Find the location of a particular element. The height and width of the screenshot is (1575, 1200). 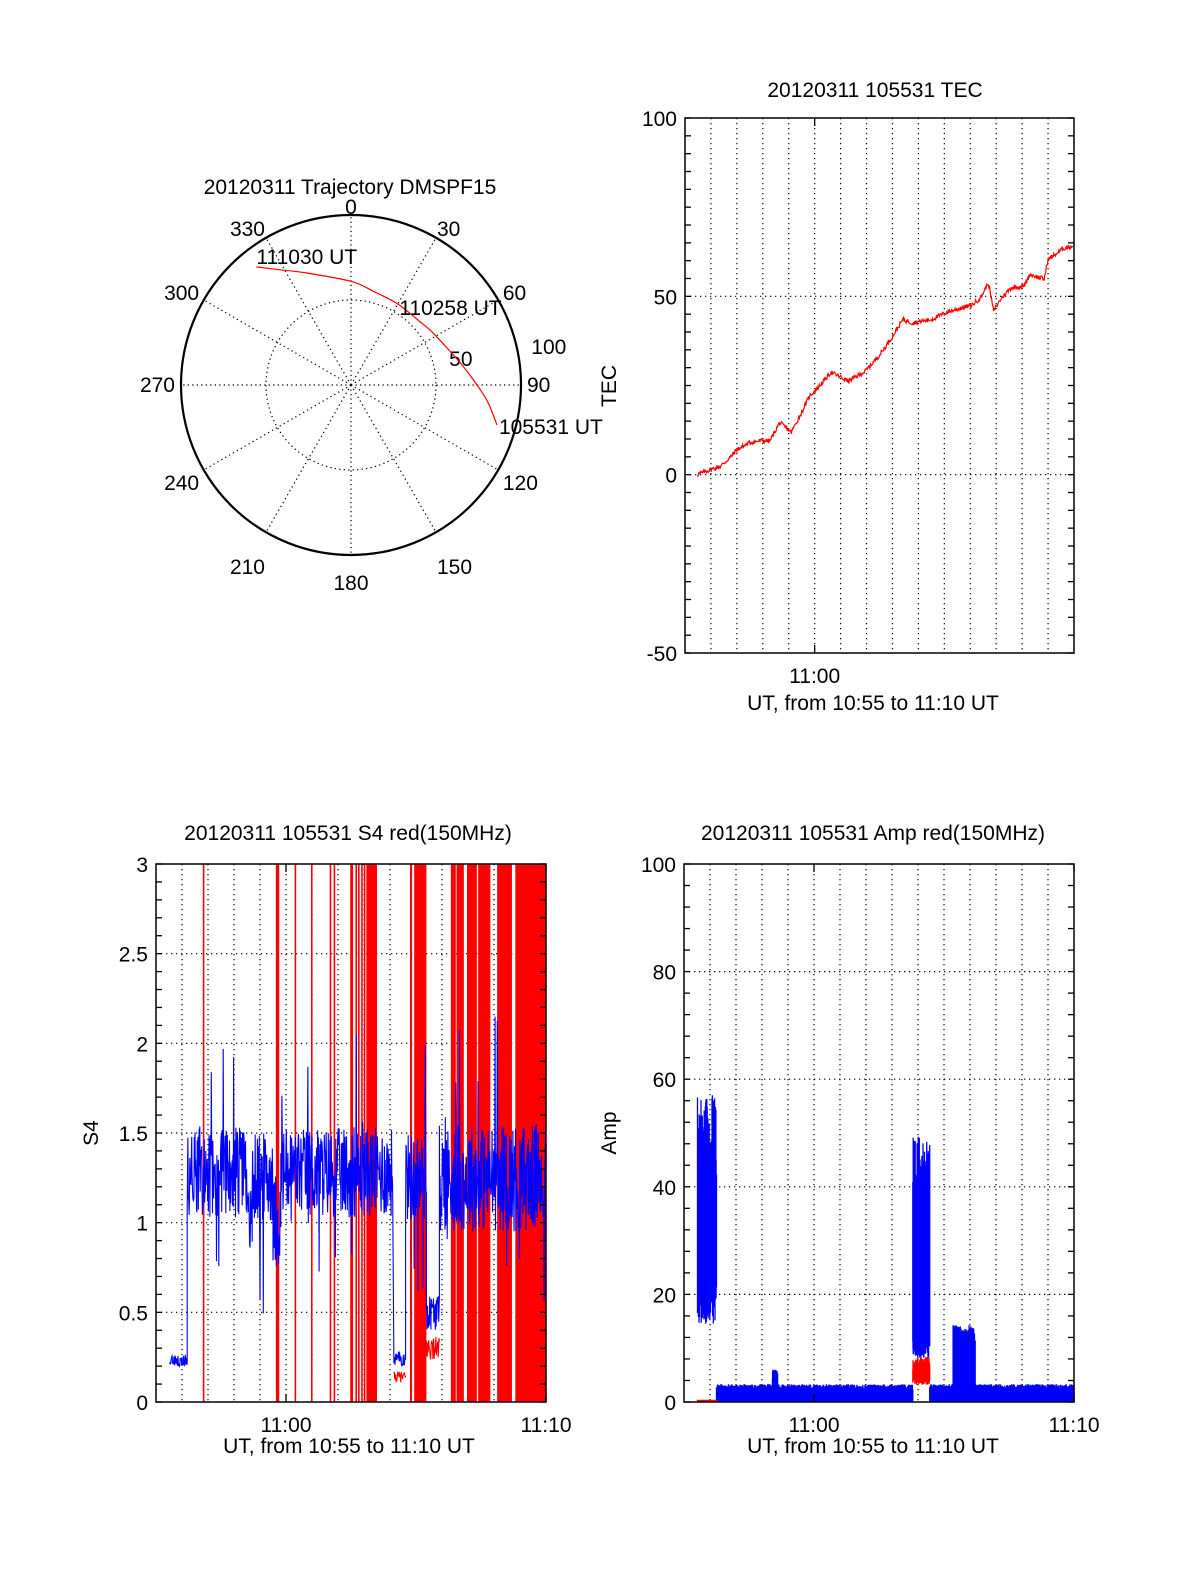

polar-grid is located at coordinates (351, 385).